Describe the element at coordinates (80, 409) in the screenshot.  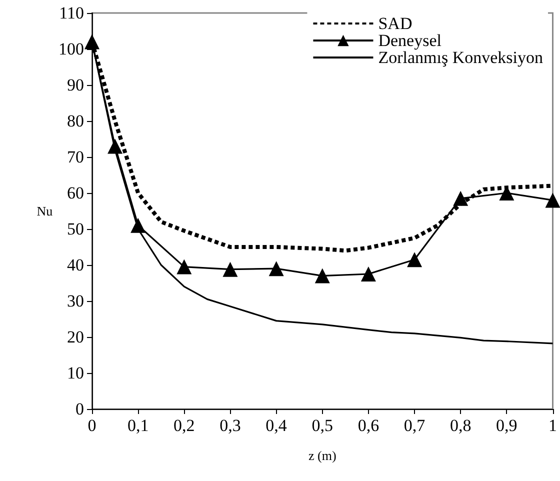
I see `y-tick-label: 0` at that location.